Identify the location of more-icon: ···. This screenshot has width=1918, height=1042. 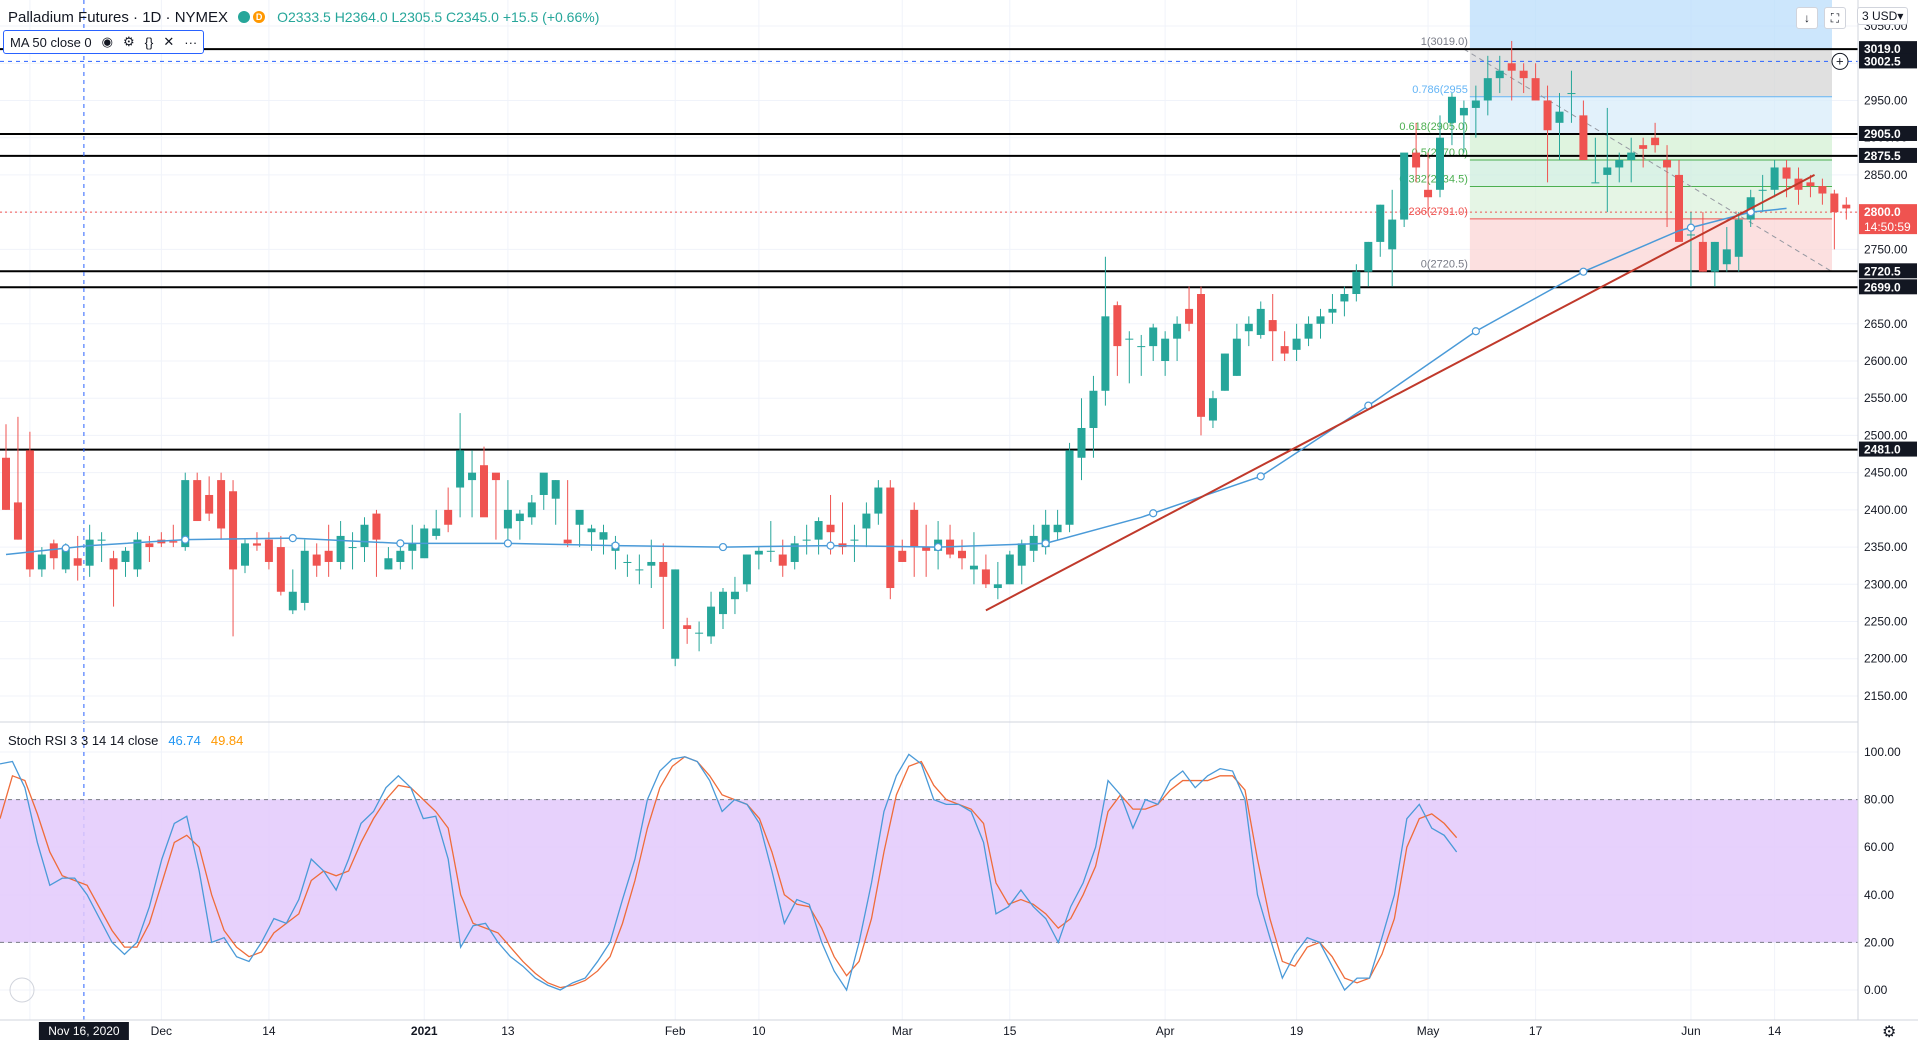
(191, 42).